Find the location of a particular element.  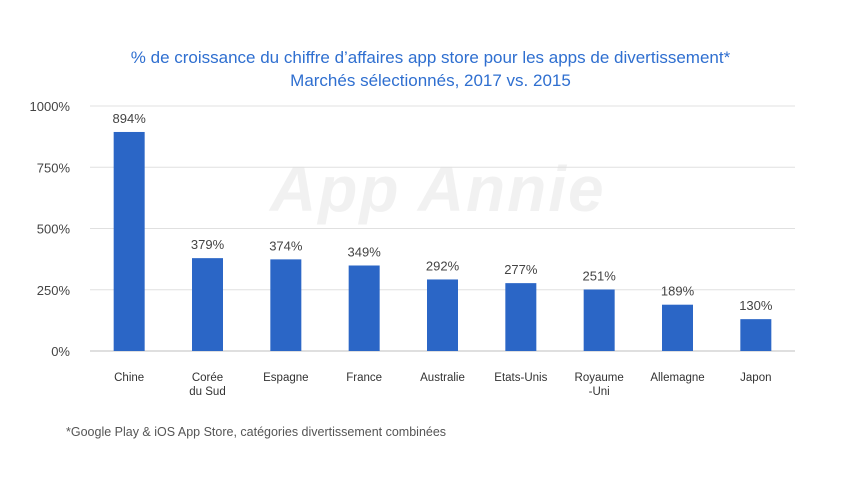

data-label: 251% is located at coordinates (600, 276).